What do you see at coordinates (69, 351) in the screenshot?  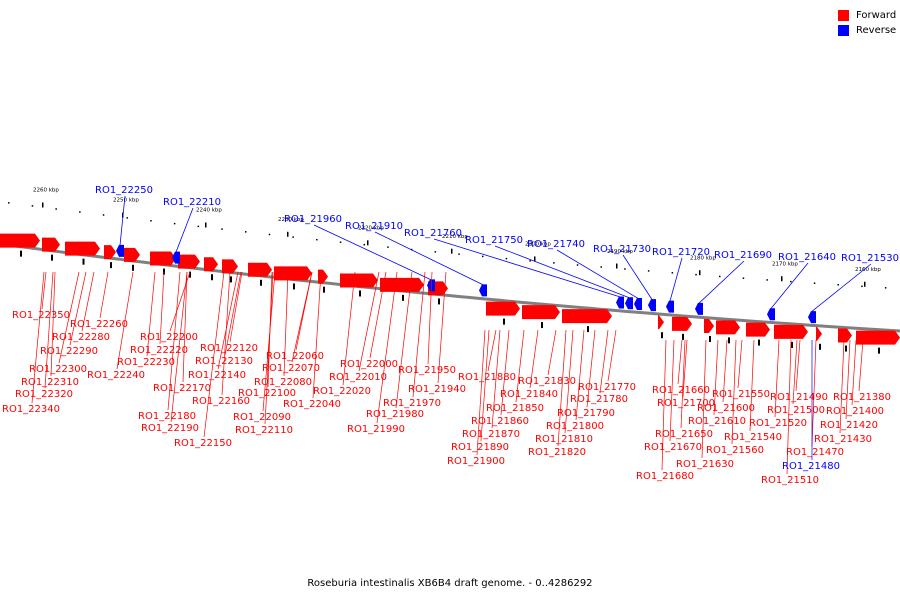 I see `forward-gene-label: RO1_22290` at bounding box center [69, 351].